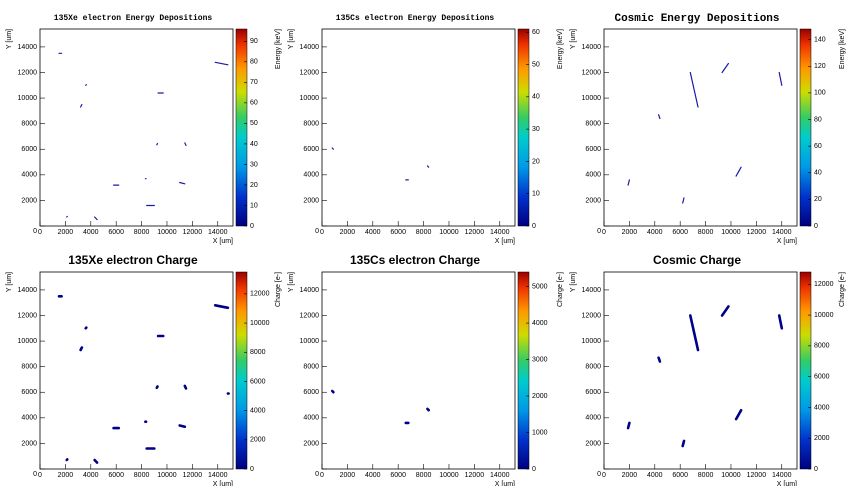  Describe the element at coordinates (254, 82) in the screenshot. I see `z-tick-label: 70` at that location.